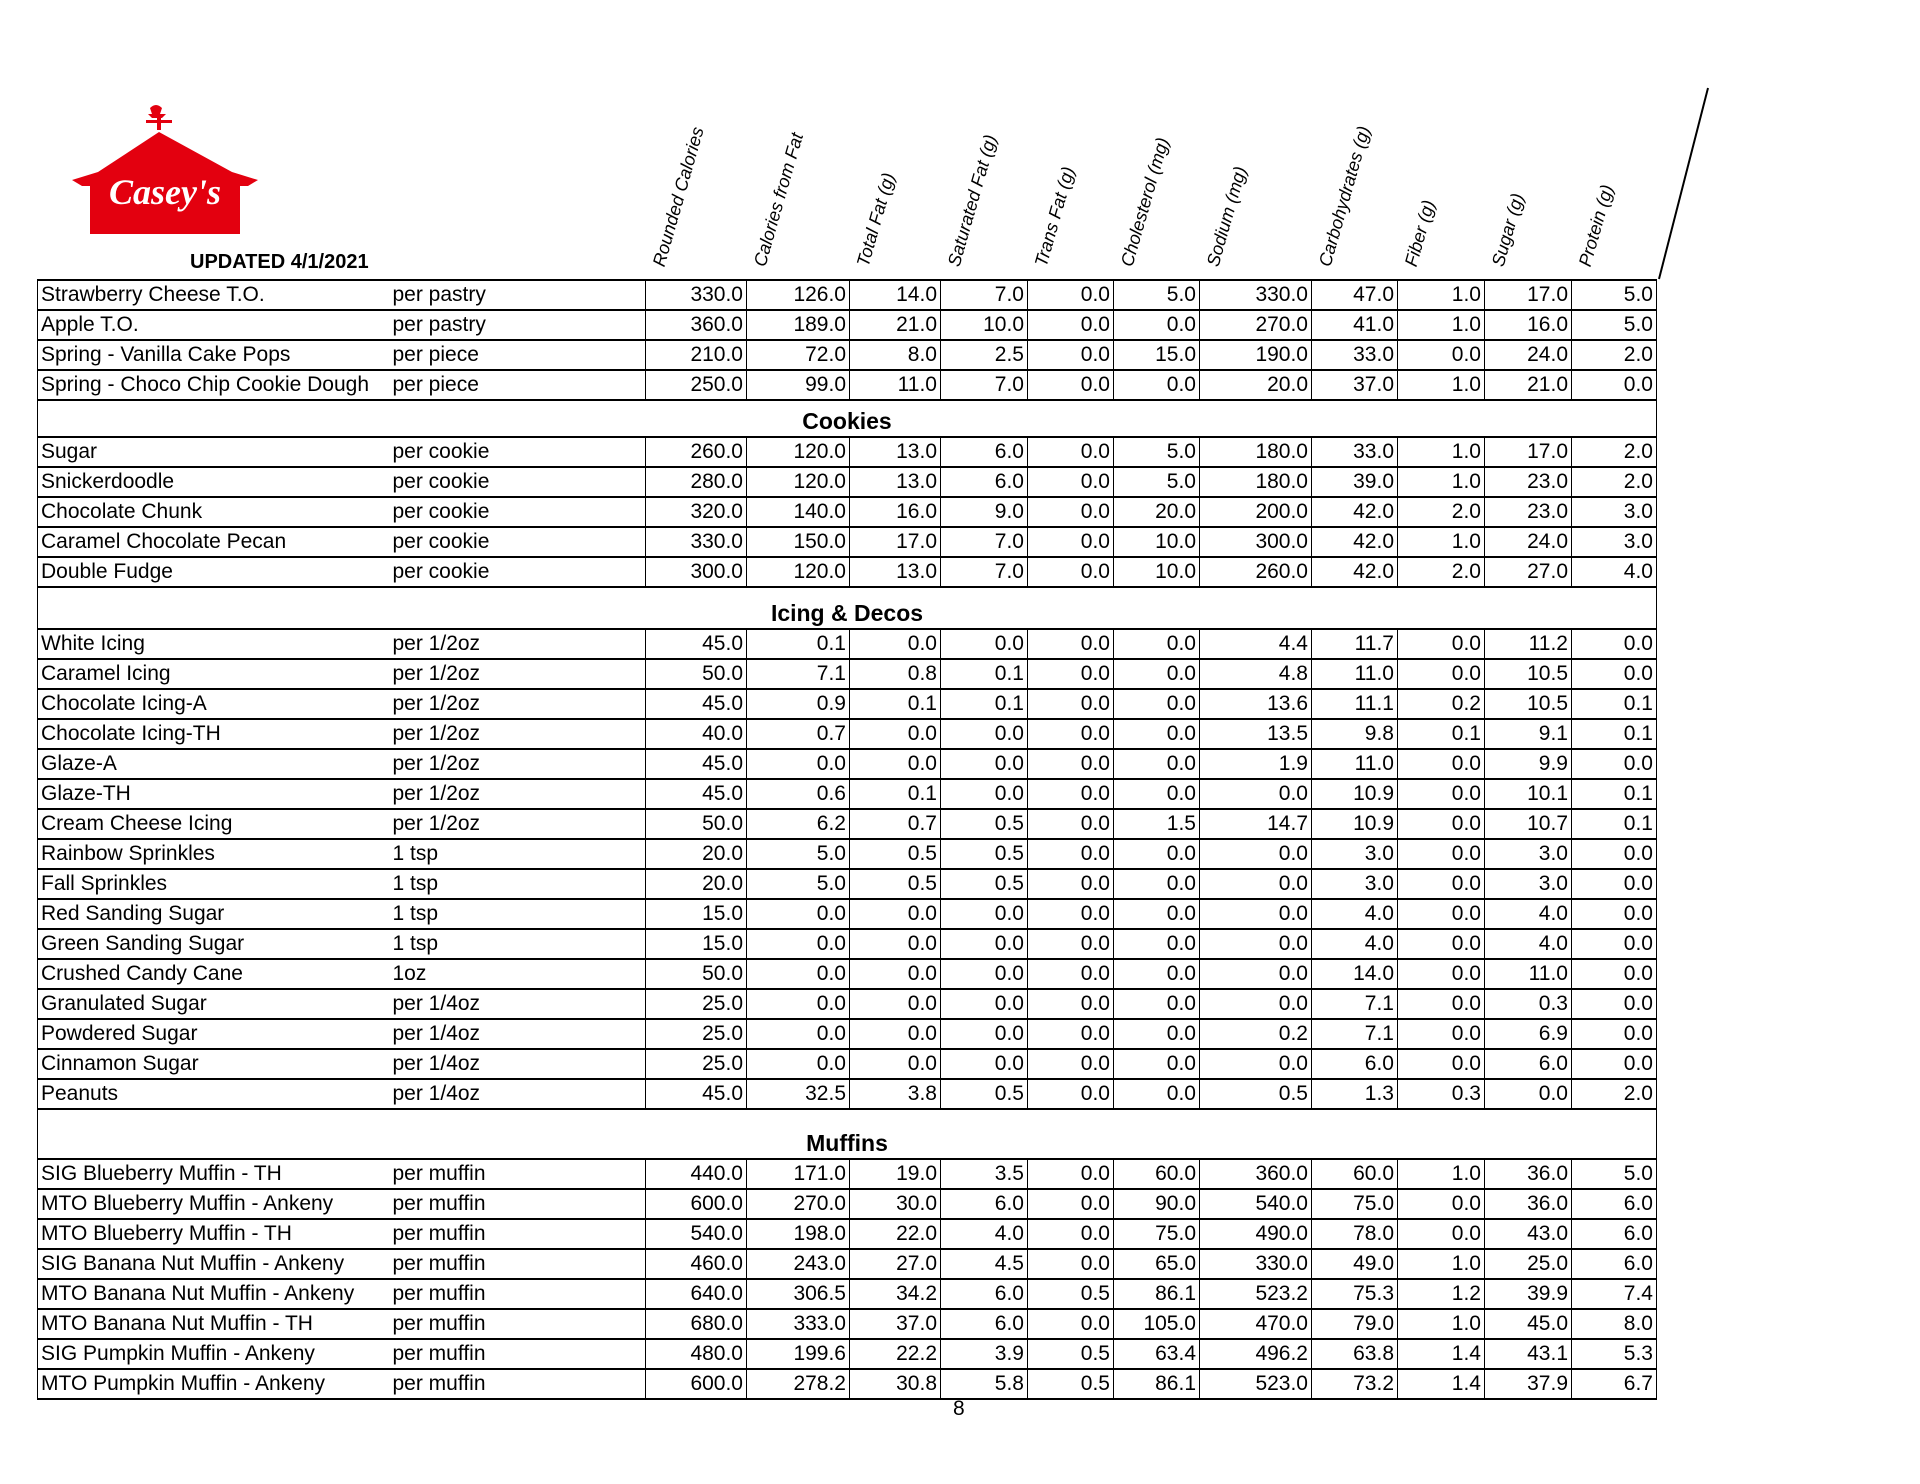 The width and height of the screenshot is (1920, 1484). I want to click on section-header: Muffins, so click(847, 1134).